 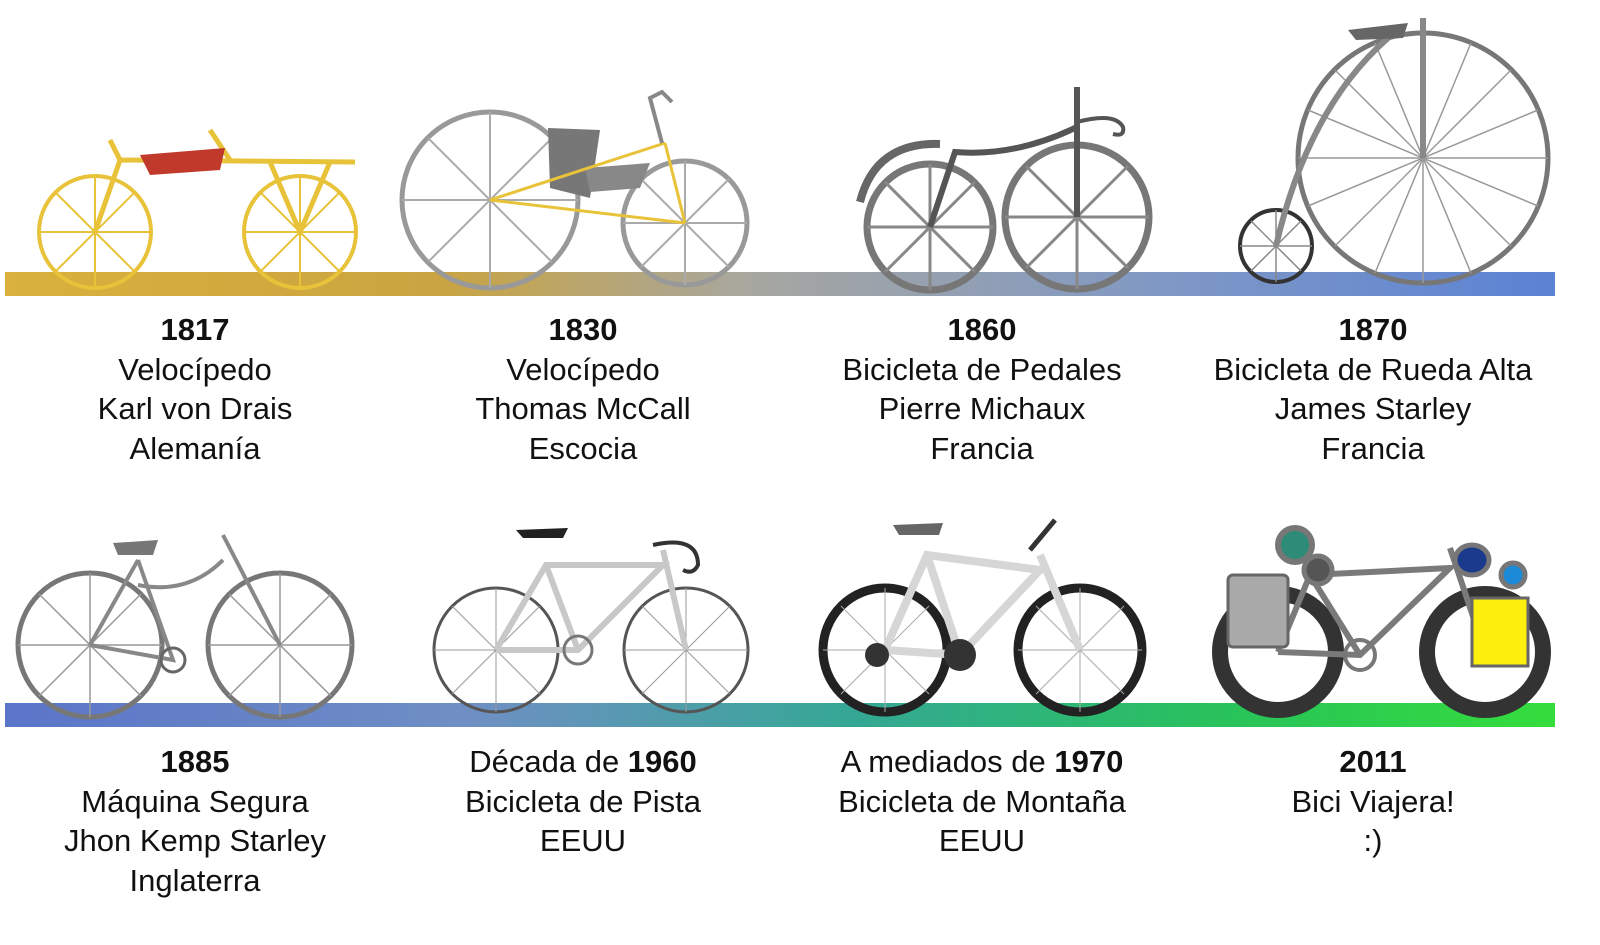 I want to click on entry-year: 1830, so click(x=583, y=329).